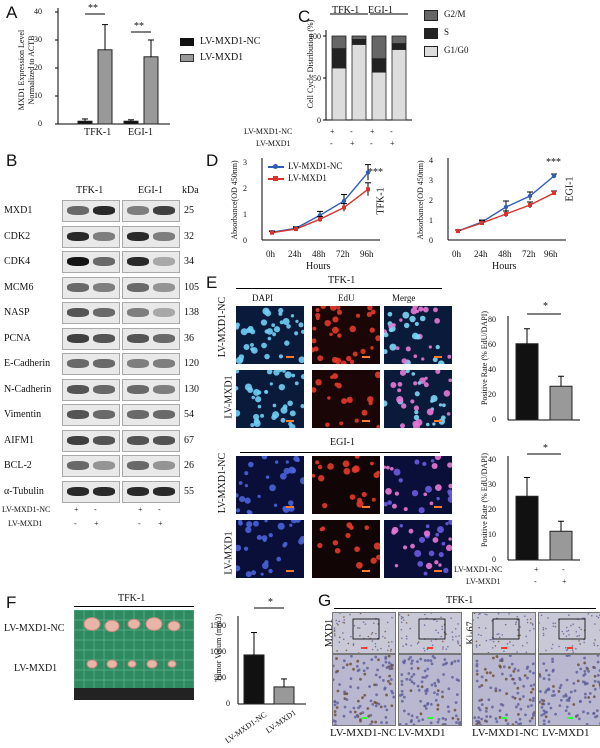 The width and height of the screenshot is (600, 748). What do you see at coordinates (456, 50) in the screenshot?
I see `c-legend-g1: G1/G0` at bounding box center [456, 50].